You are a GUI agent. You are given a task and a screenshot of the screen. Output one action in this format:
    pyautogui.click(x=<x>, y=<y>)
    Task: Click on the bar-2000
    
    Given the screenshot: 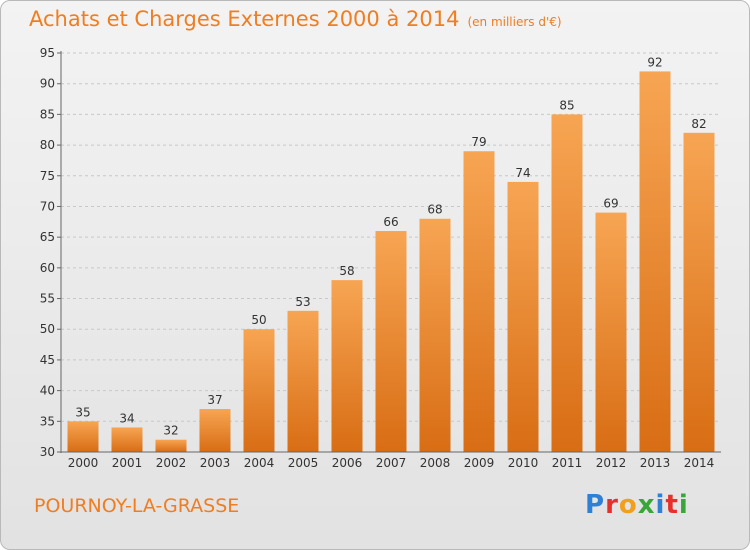 What is the action you would take?
    pyautogui.click(x=83, y=436)
    